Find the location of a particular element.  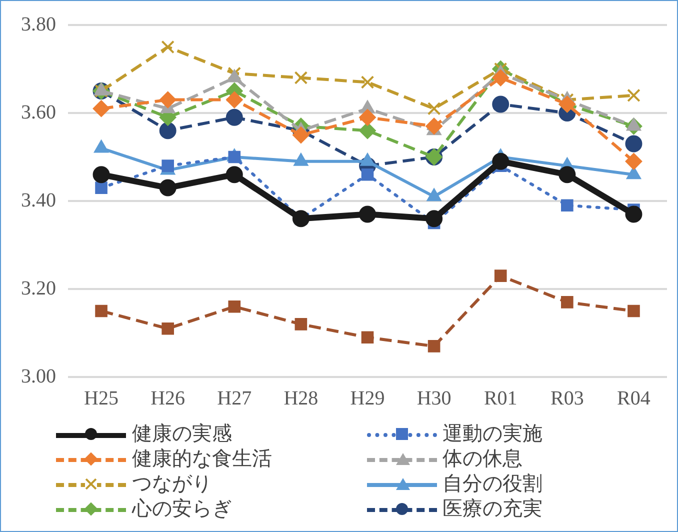

x-tick-label: H26 is located at coordinates (168, 398).